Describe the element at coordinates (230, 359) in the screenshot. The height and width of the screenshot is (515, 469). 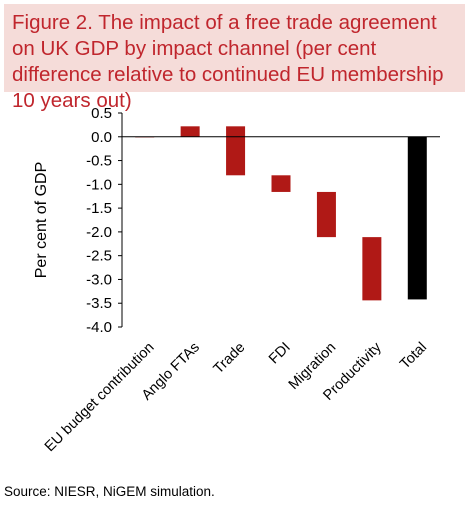
I see `x-tick-label: Trade` at that location.